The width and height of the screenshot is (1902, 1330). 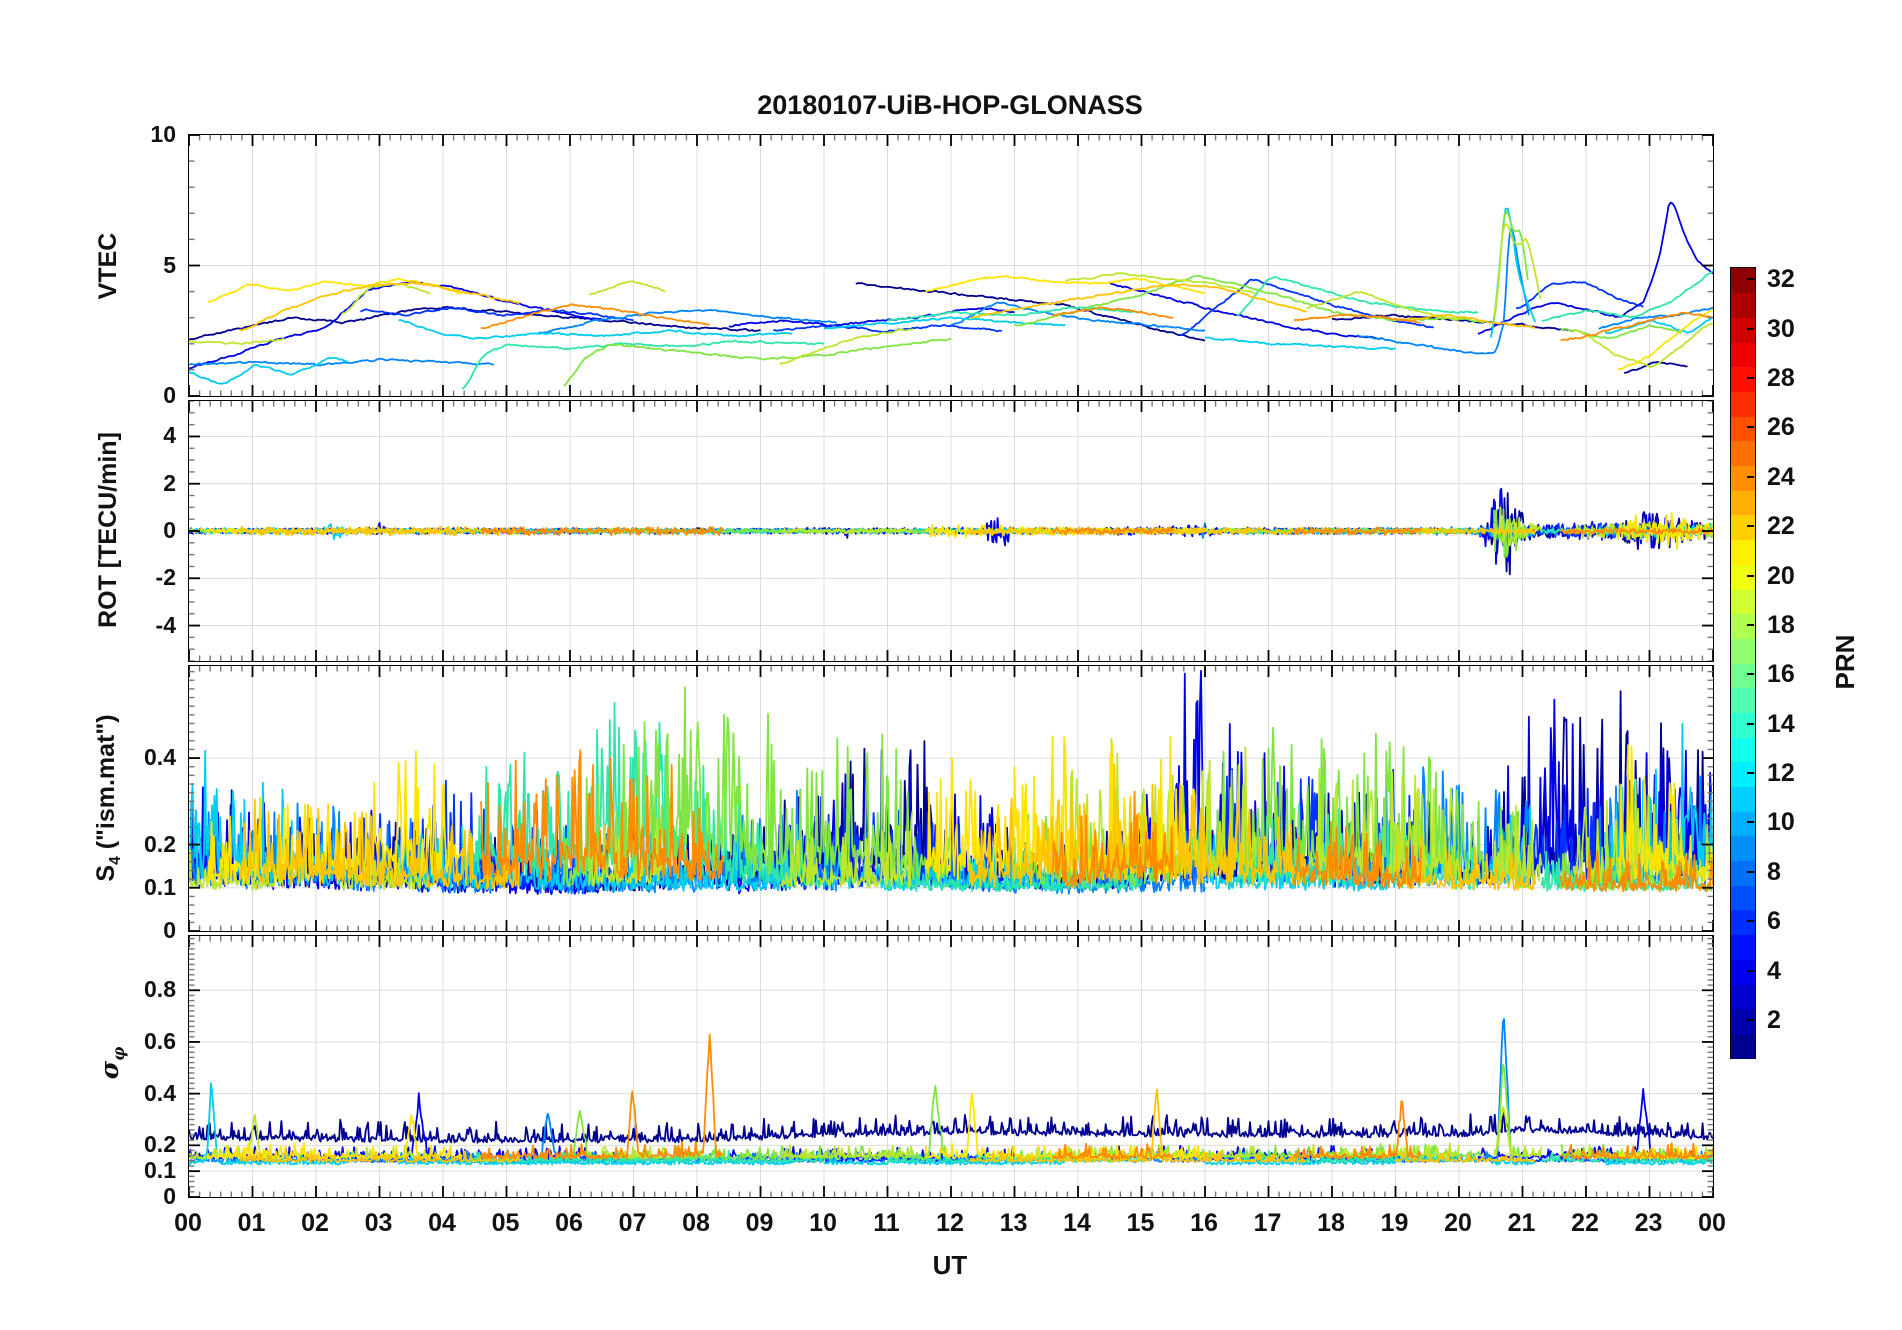 I want to click on x-tick-label: 02, so click(x=315, y=1223).